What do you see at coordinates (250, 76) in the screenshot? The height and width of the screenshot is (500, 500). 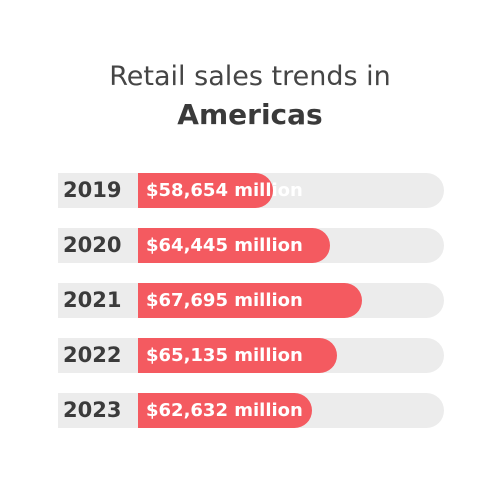 I see `chart-title-line1: Retail sales trends in` at bounding box center [250, 76].